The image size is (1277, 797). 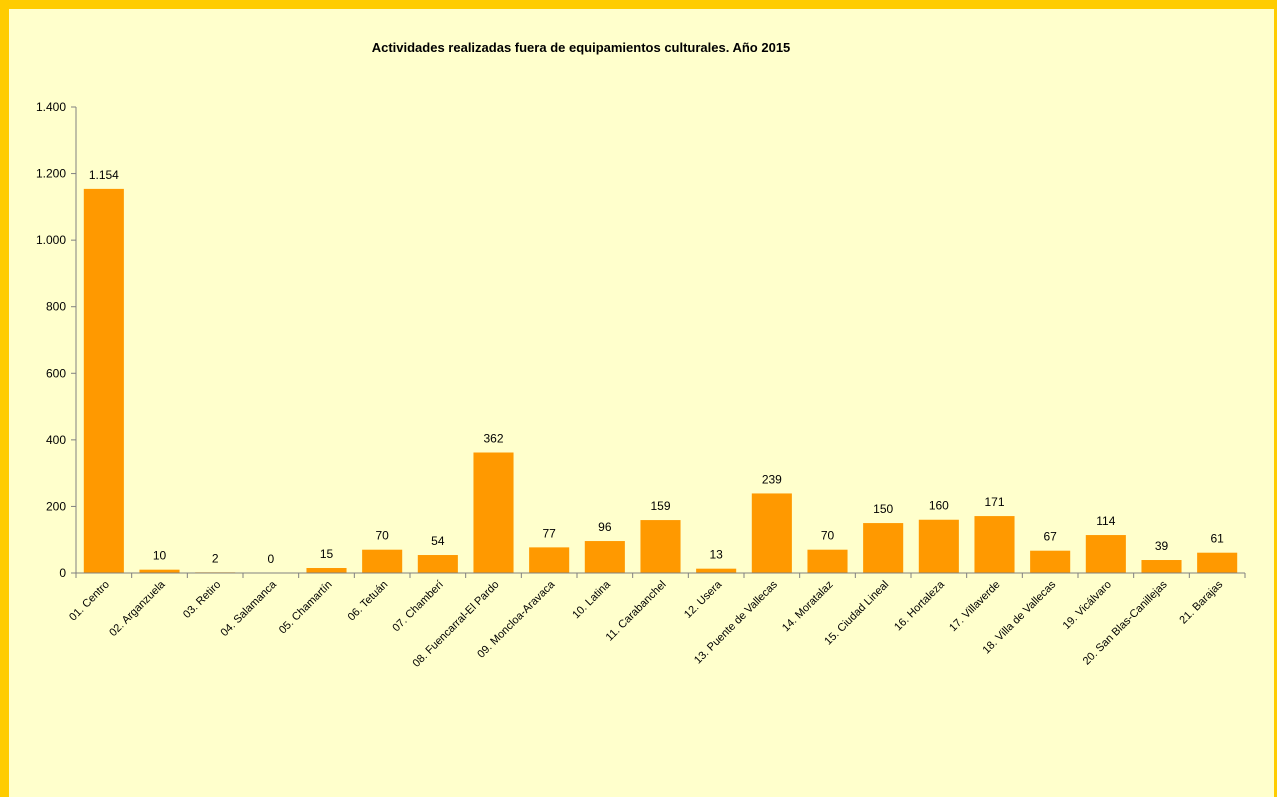 I want to click on x-tick-label: 06. Tetuán, so click(x=368, y=601).